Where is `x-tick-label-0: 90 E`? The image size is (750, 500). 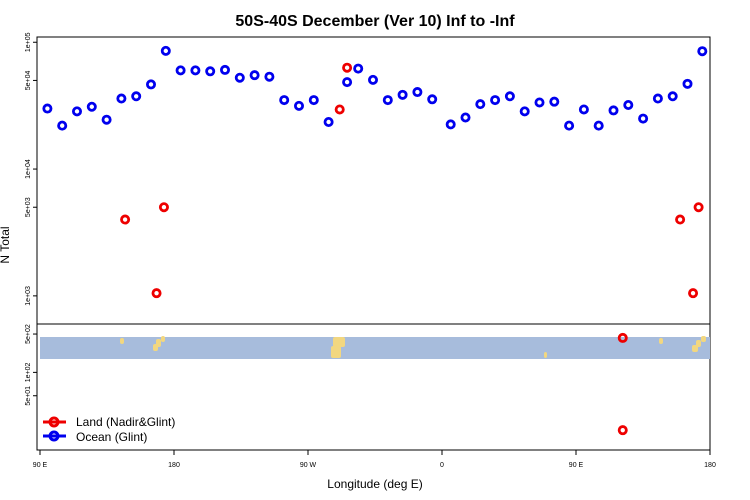
x-tick-label-0: 90 E is located at coordinates (40, 465).